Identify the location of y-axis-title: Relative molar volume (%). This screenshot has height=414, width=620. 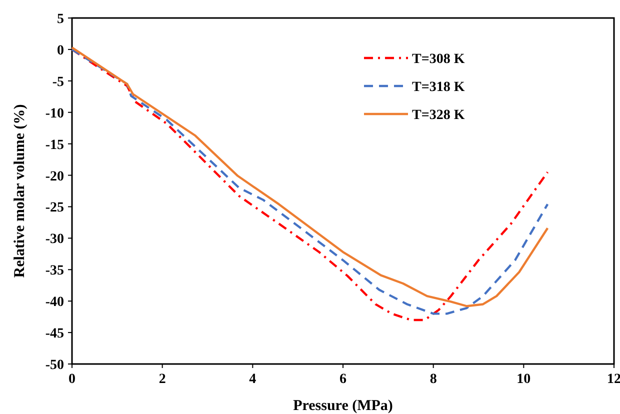
(20, 191).